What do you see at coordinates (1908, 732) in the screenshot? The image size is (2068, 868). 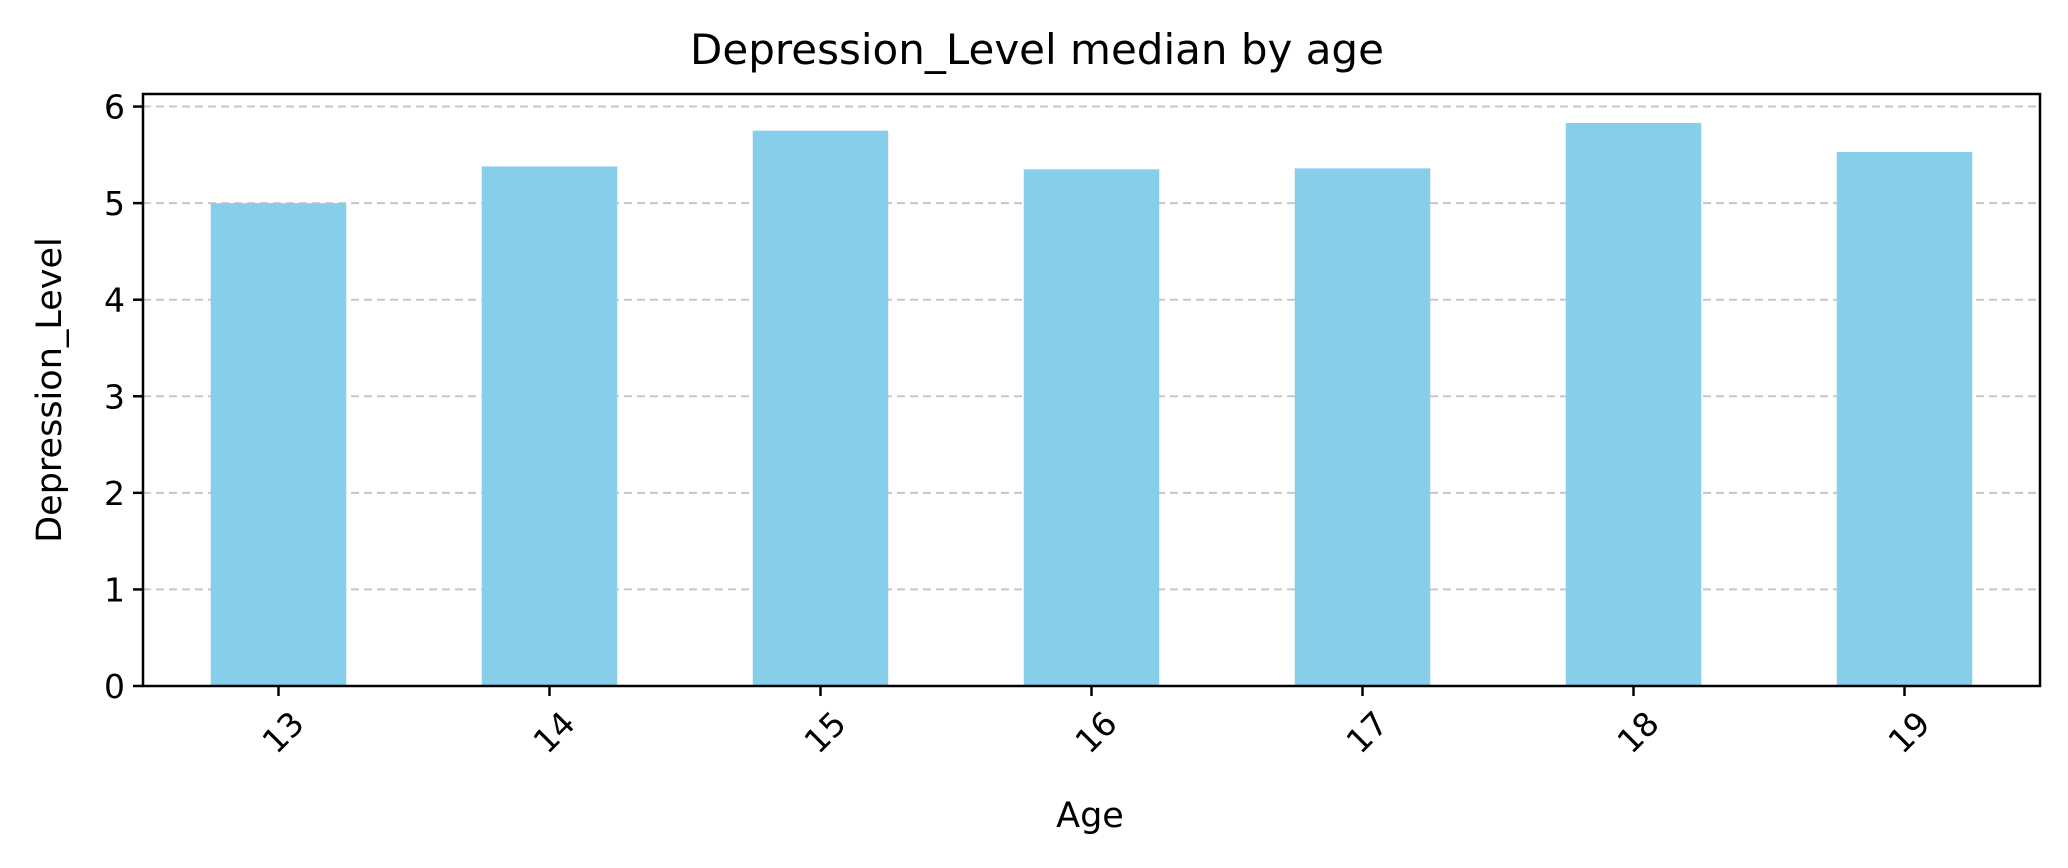 I see `x-tick-label-19: 19` at bounding box center [1908, 732].